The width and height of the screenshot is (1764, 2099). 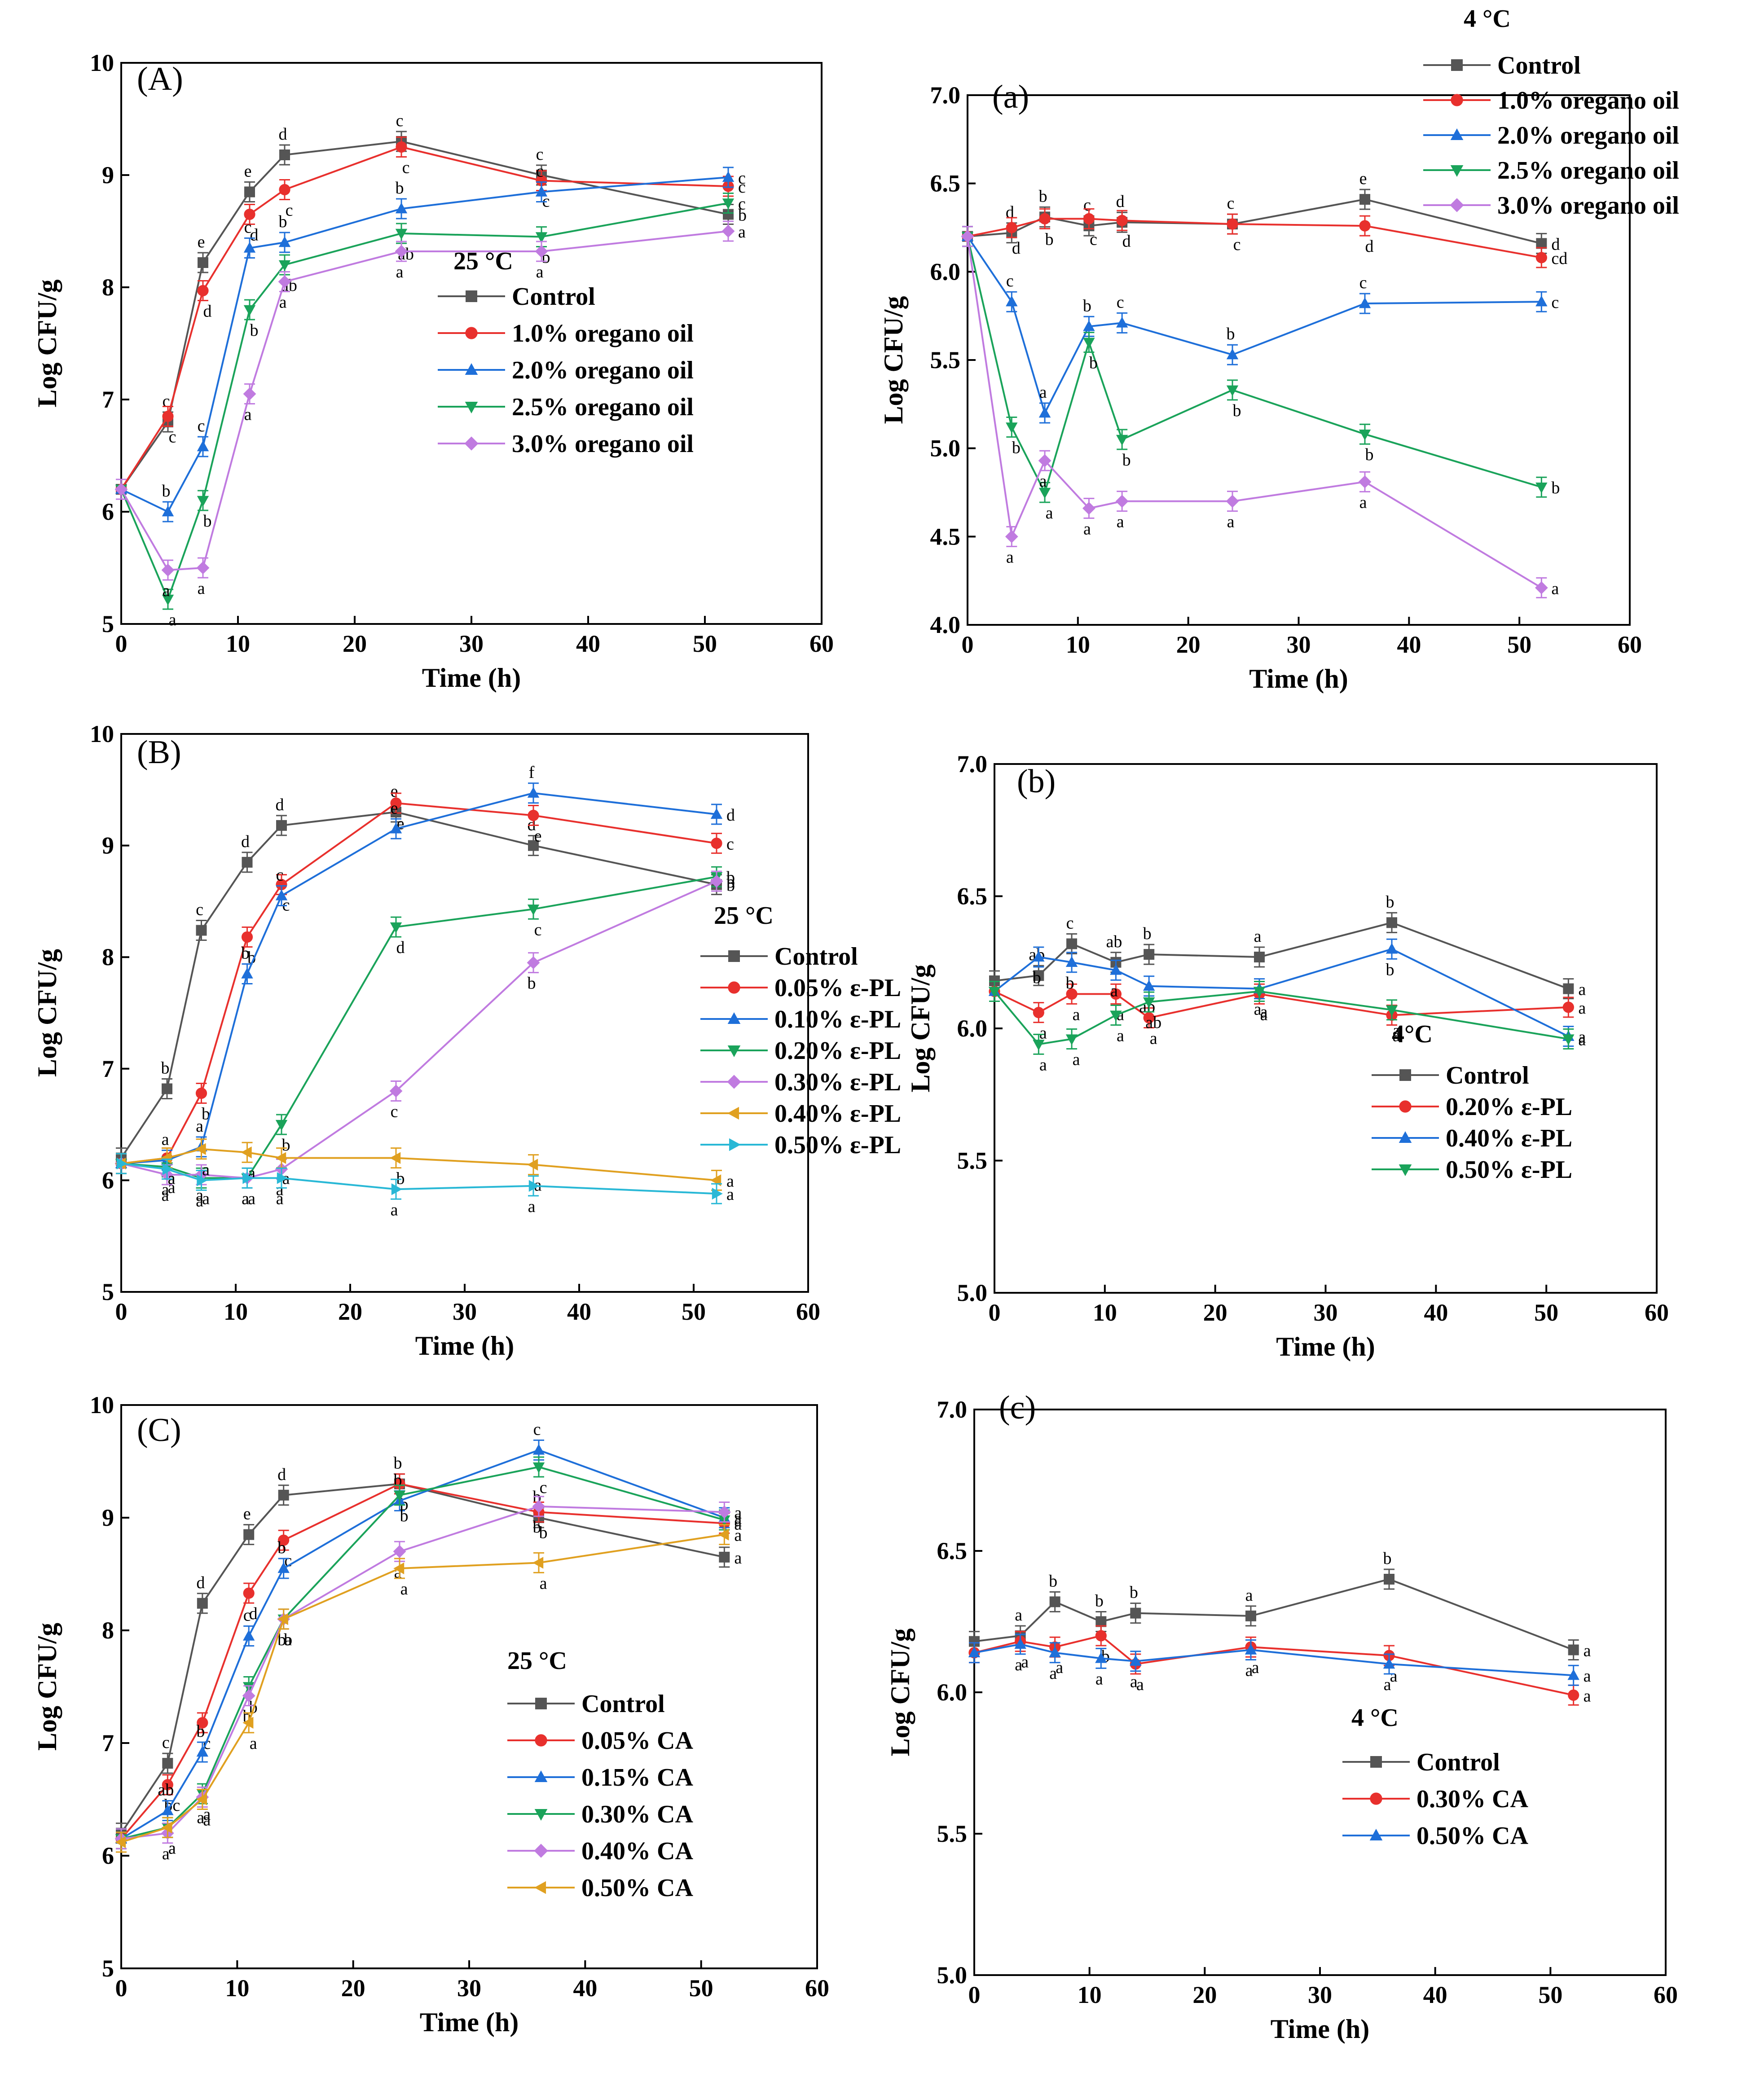 I want to click on y-axis-title: Log CFU/g, so click(x=893, y=360).